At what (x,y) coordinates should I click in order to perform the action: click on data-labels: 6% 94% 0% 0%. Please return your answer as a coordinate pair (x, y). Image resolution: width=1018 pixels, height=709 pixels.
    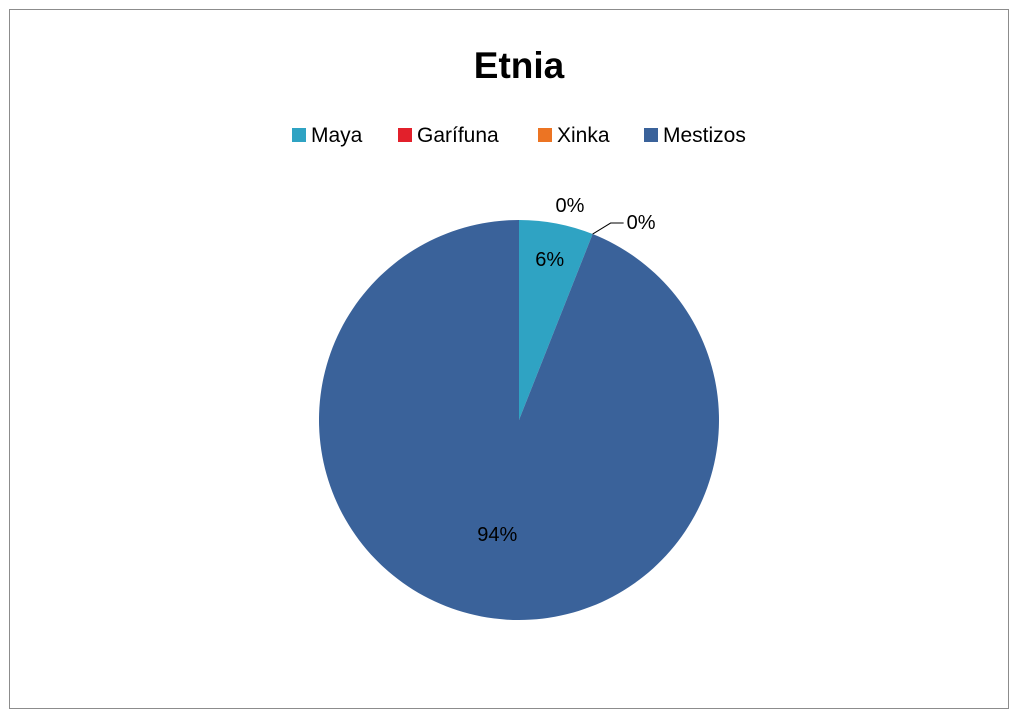
    Looking at the image, I should click on (566, 370).